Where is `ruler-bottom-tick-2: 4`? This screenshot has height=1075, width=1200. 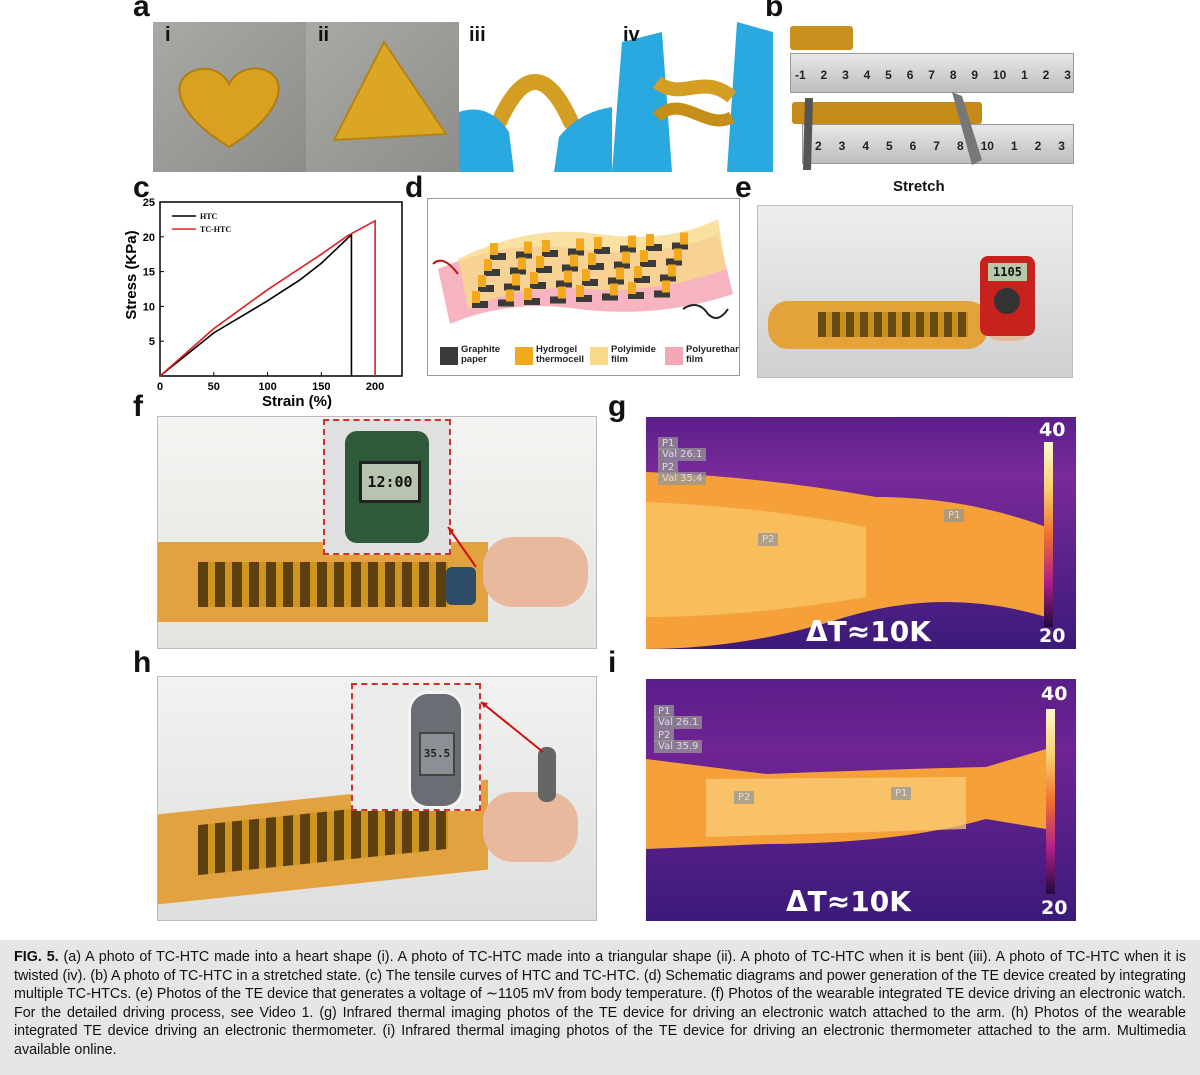
ruler-bottom-tick-2: 4 is located at coordinates (865, 146).